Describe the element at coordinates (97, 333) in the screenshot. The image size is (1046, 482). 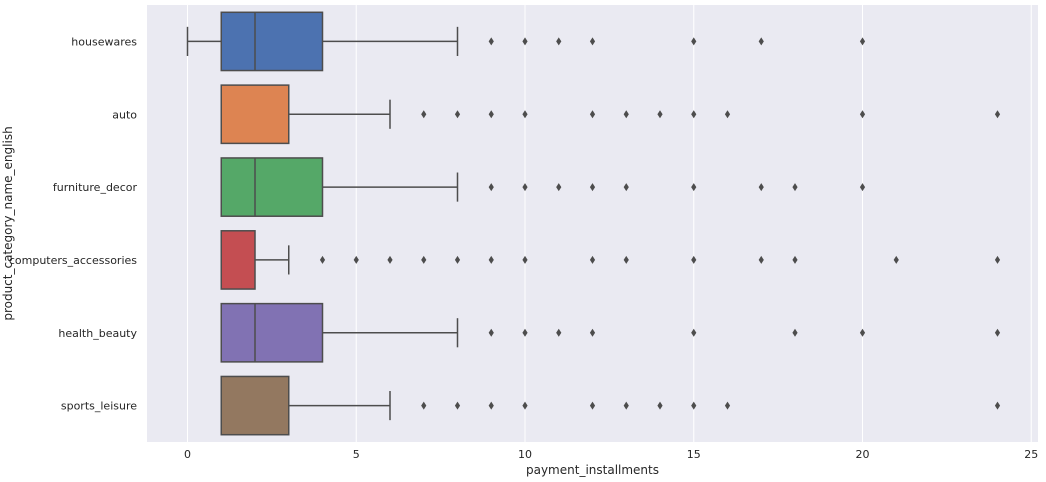
I see `y-tick-label-health_beauty: health_beauty` at that location.